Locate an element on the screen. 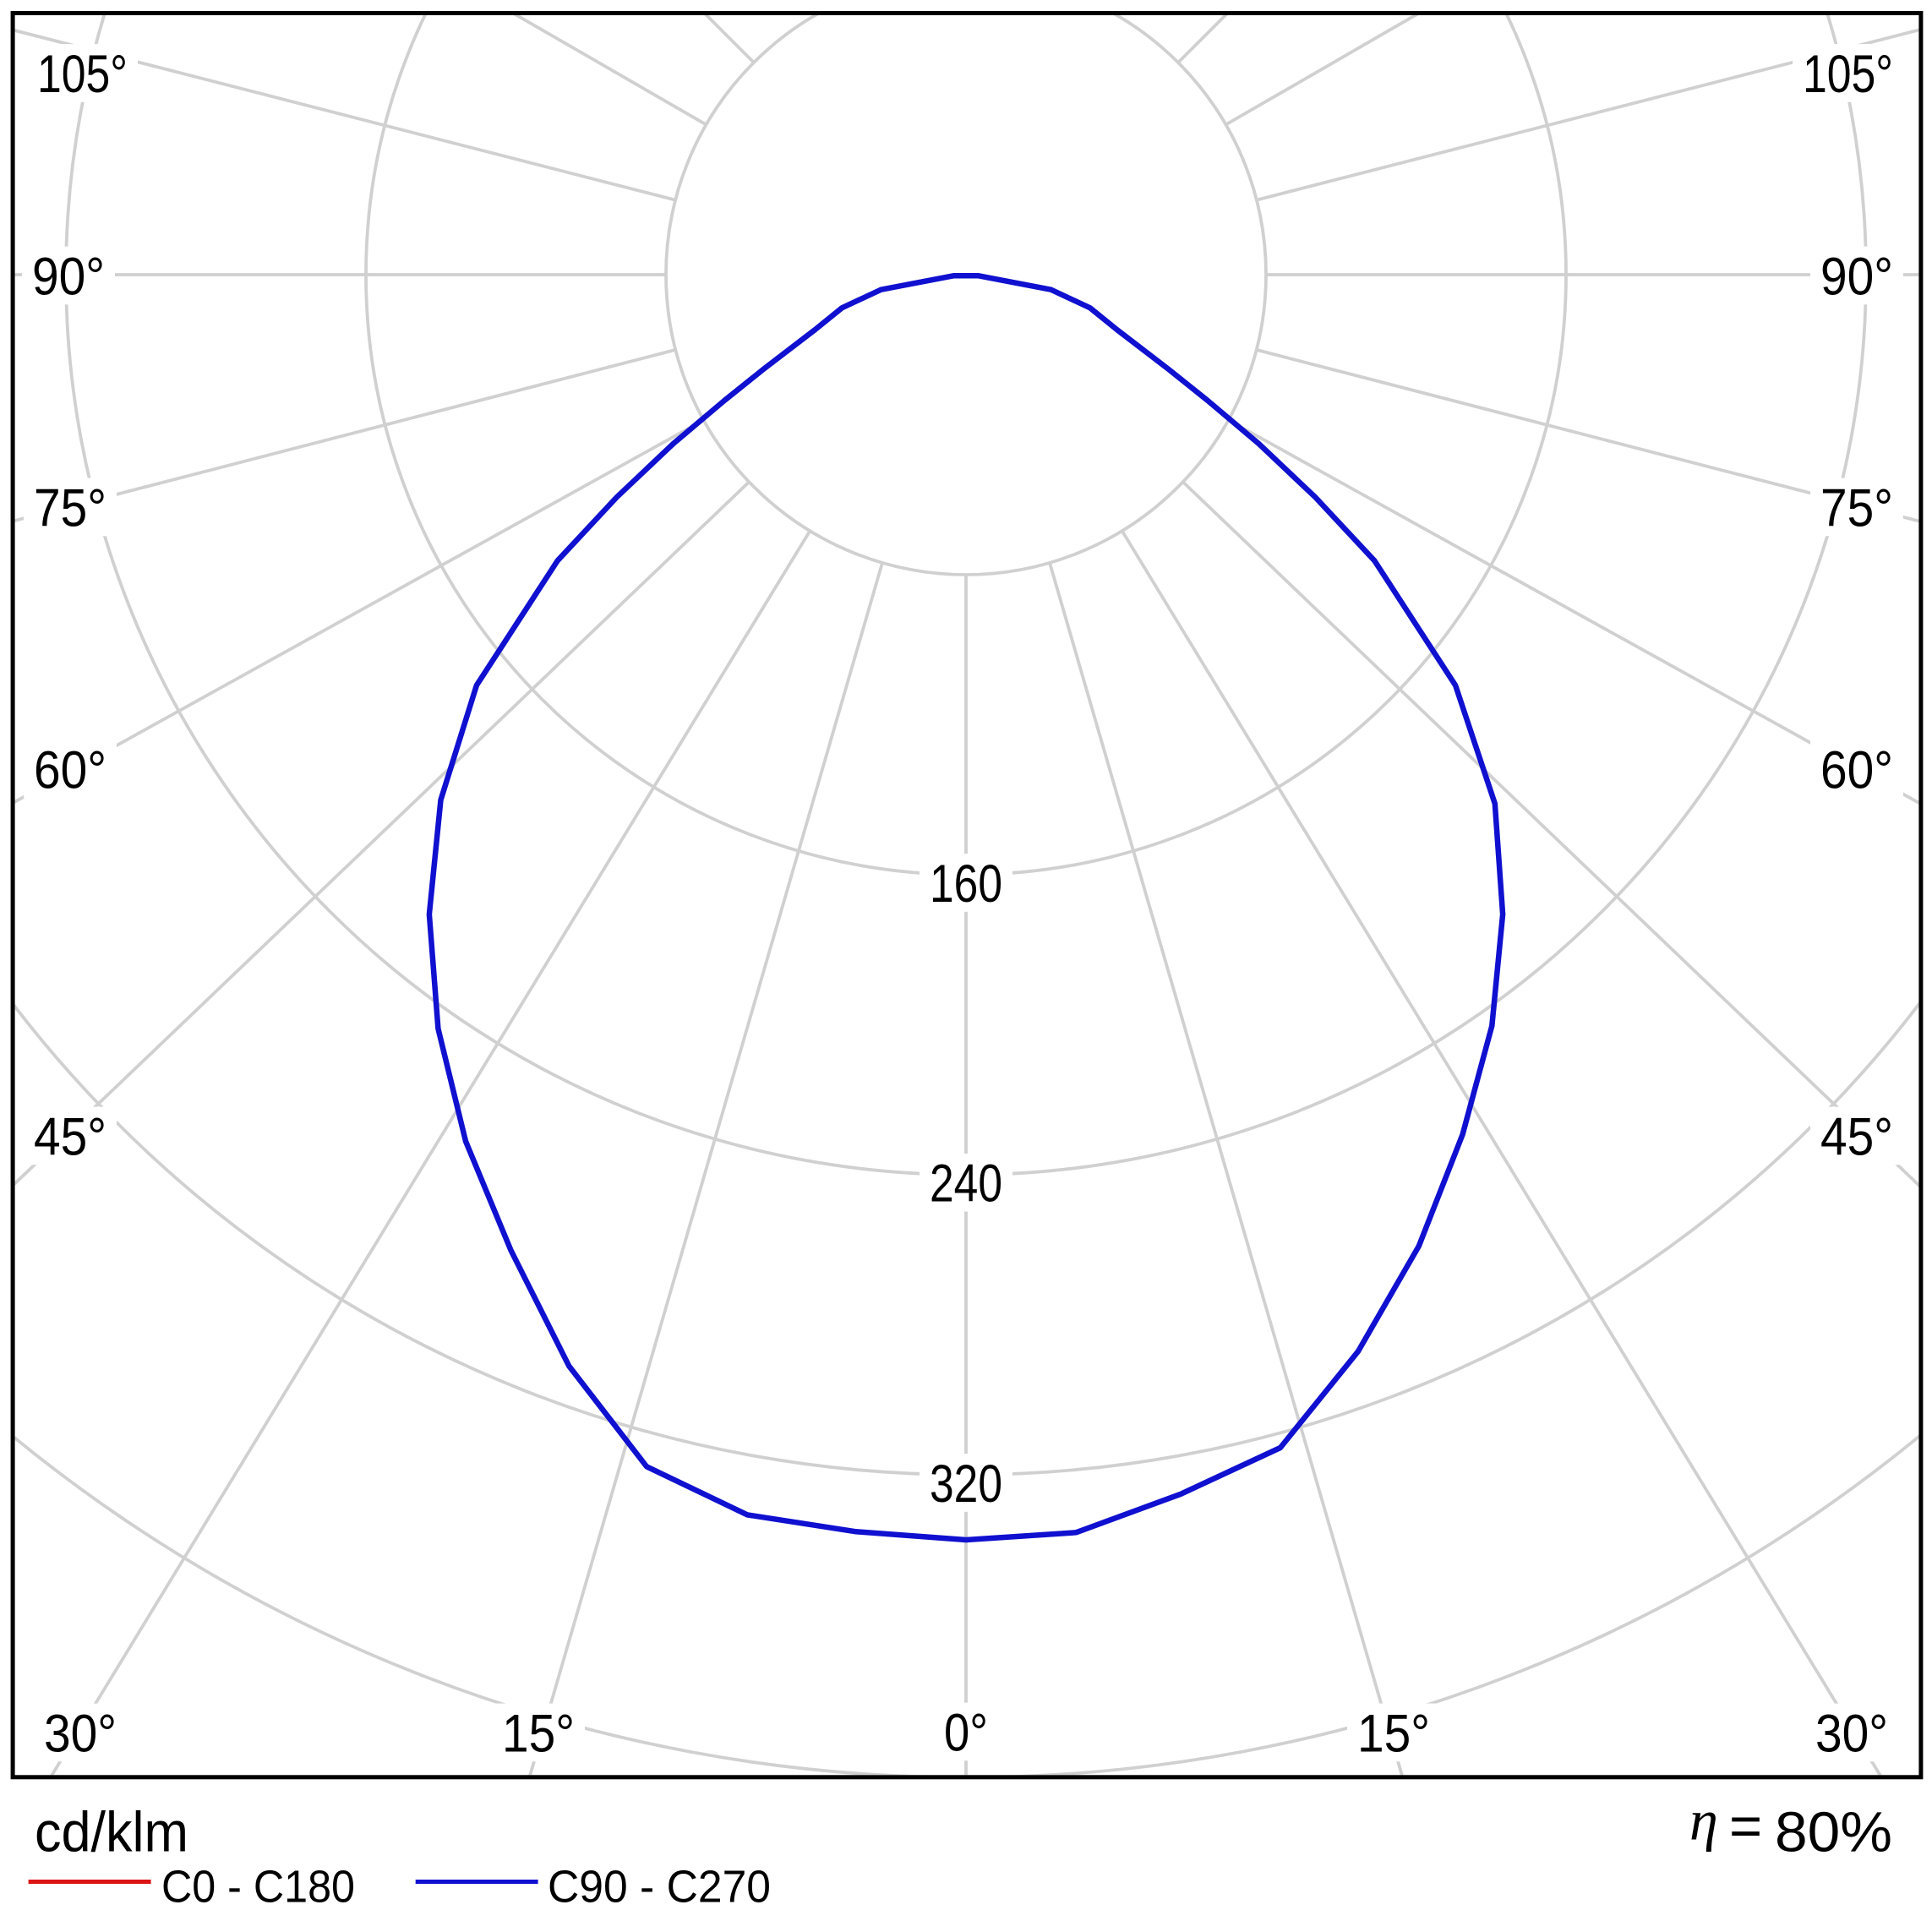 This screenshot has height=1932, width=1932. svg-text: 80% is located at coordinates (1834, 1832).